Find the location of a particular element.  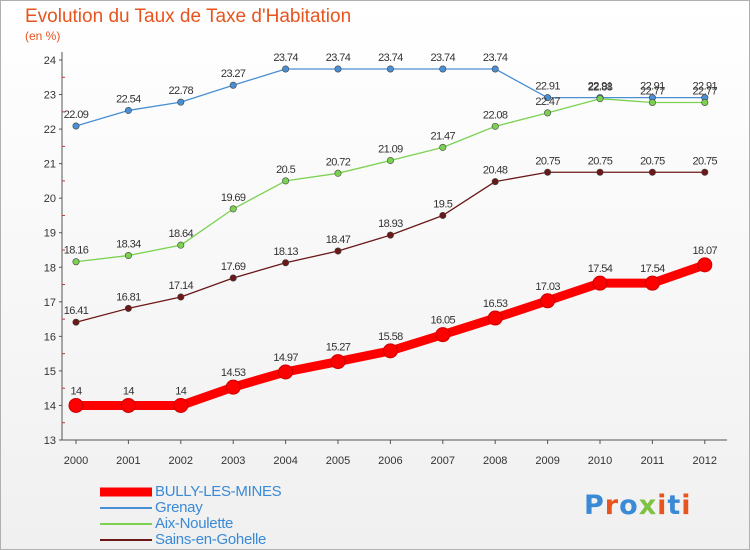

data-label: 22.09 is located at coordinates (76, 115).